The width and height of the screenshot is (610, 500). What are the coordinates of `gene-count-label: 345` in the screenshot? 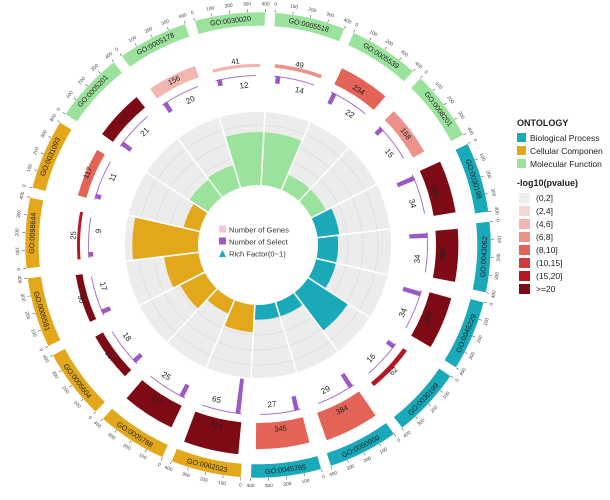 It's located at (281, 428).